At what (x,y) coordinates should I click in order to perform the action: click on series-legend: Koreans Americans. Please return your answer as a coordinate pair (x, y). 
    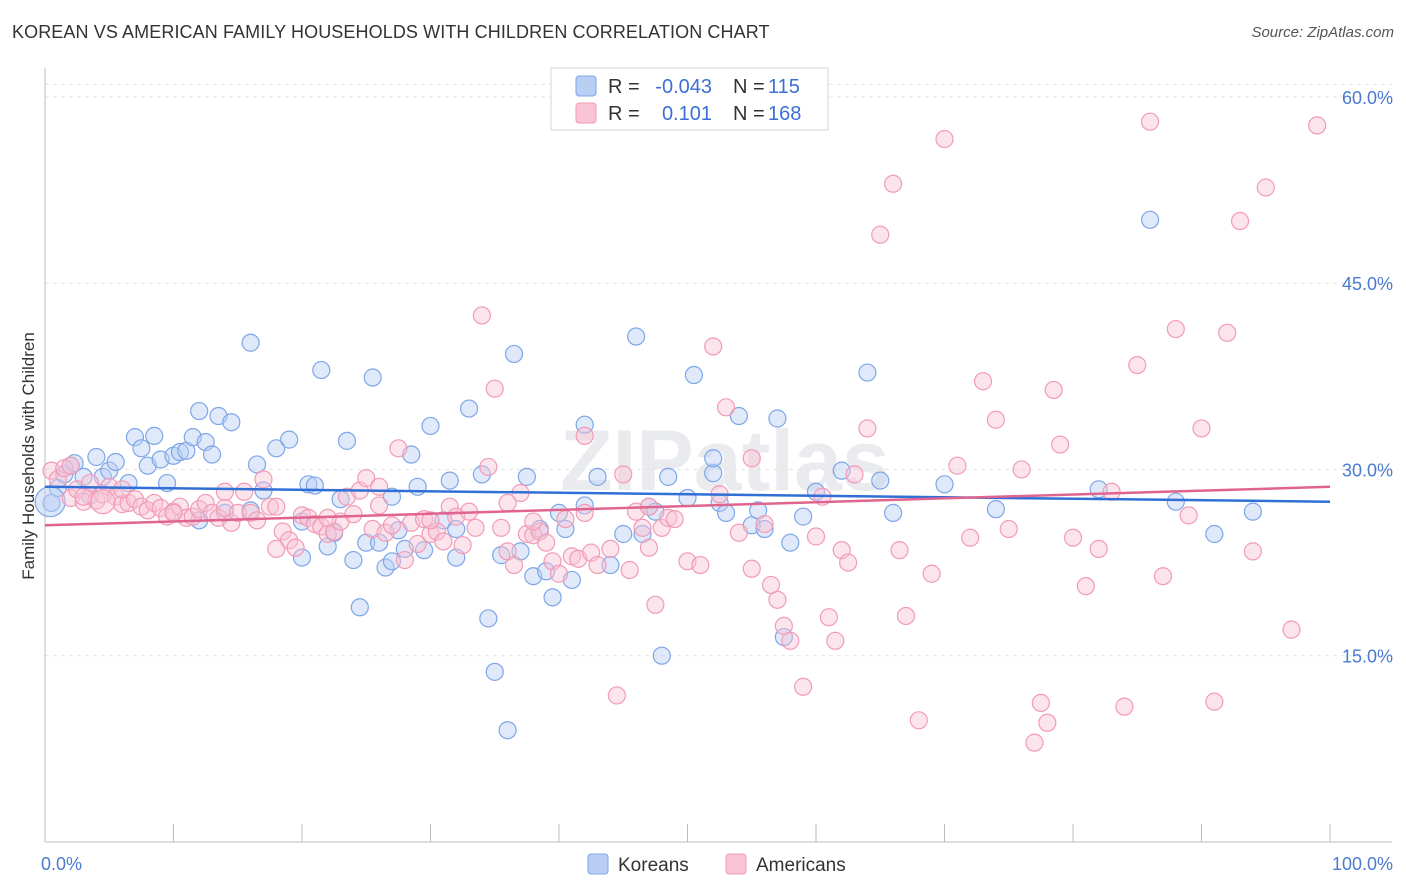
    Looking at the image, I should click on (716, 864).